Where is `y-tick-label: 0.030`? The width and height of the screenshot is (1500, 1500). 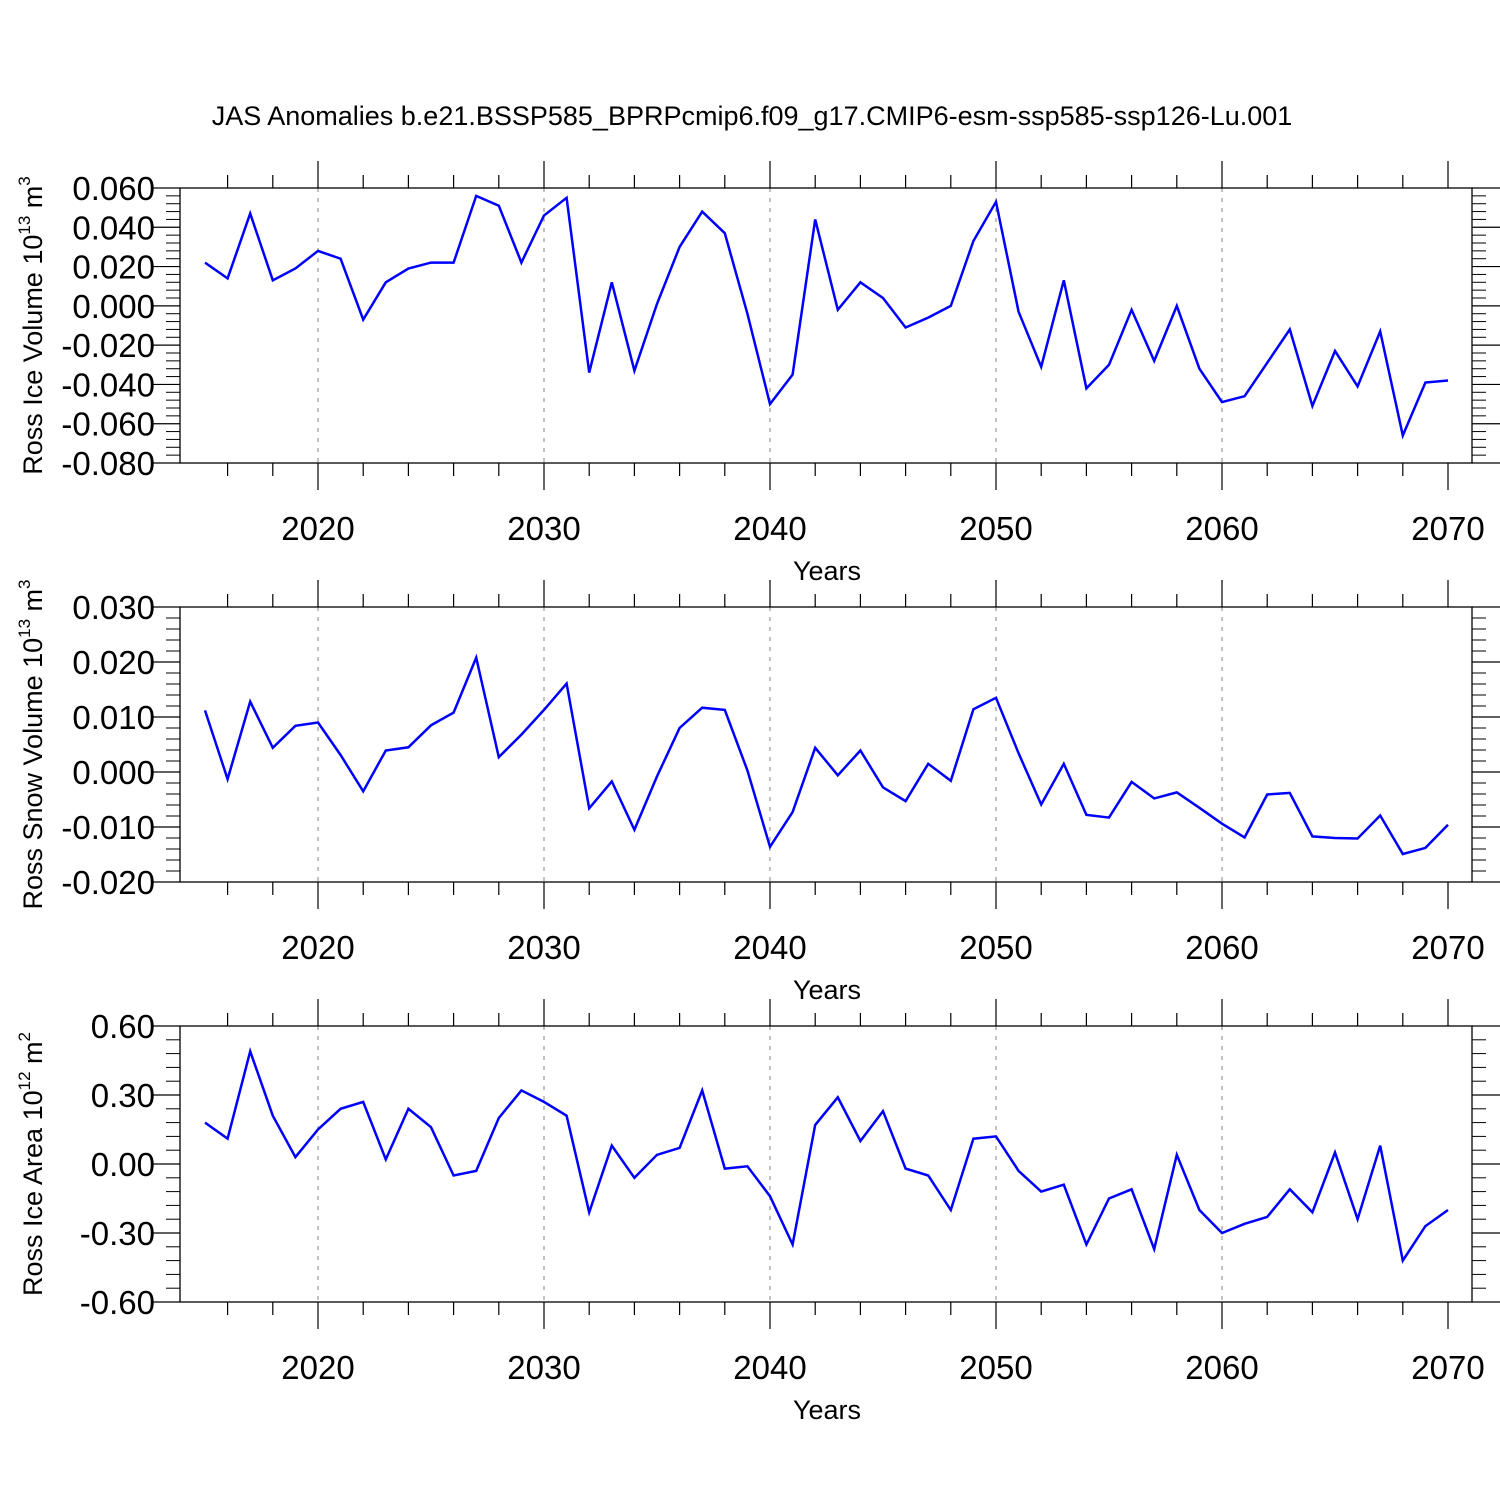 y-tick-label: 0.030 is located at coordinates (113, 607).